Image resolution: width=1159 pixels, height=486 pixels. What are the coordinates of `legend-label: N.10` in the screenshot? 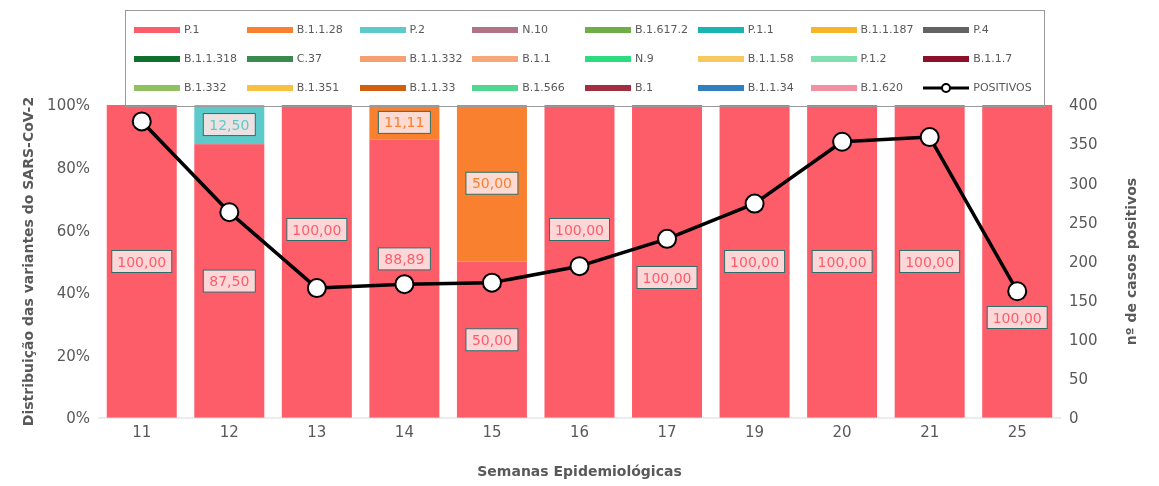 It's located at (535, 29).